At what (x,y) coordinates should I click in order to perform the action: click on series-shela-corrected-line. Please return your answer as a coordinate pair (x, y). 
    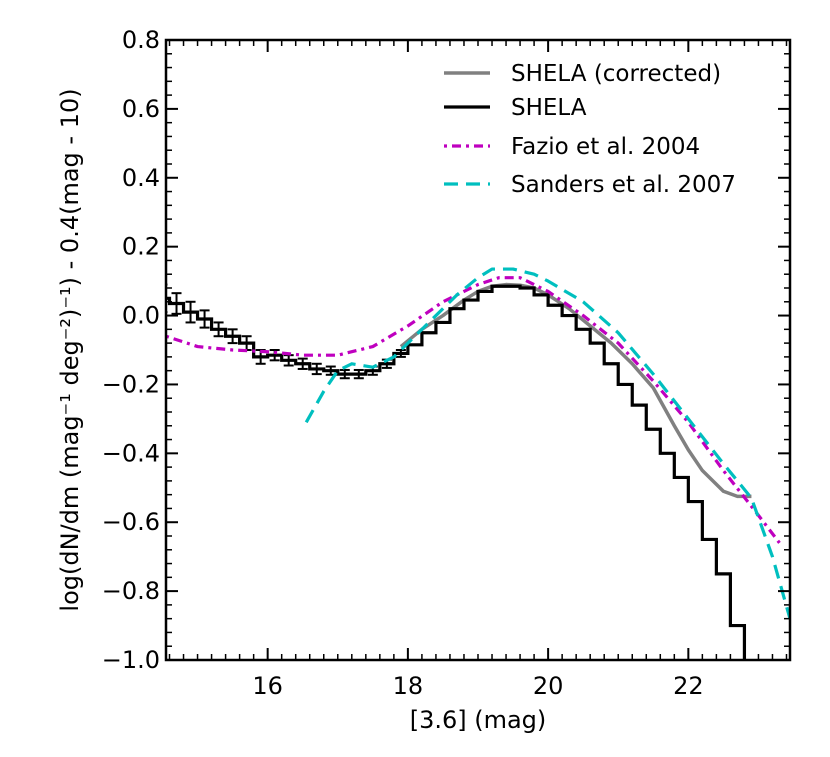
    Looking at the image, I should click on (575, 390).